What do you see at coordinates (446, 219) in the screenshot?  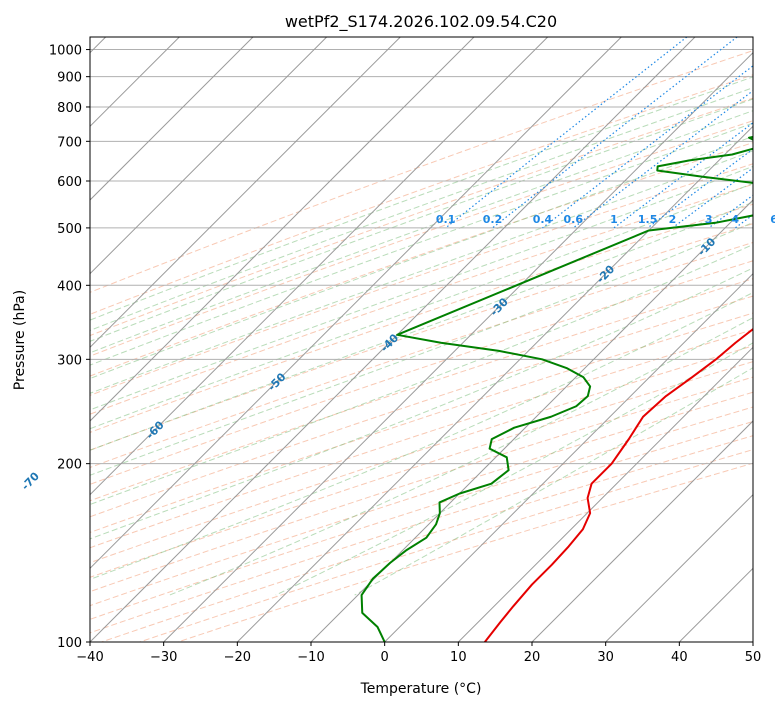 I see `mixing-ratio-label: 0.1` at bounding box center [446, 219].